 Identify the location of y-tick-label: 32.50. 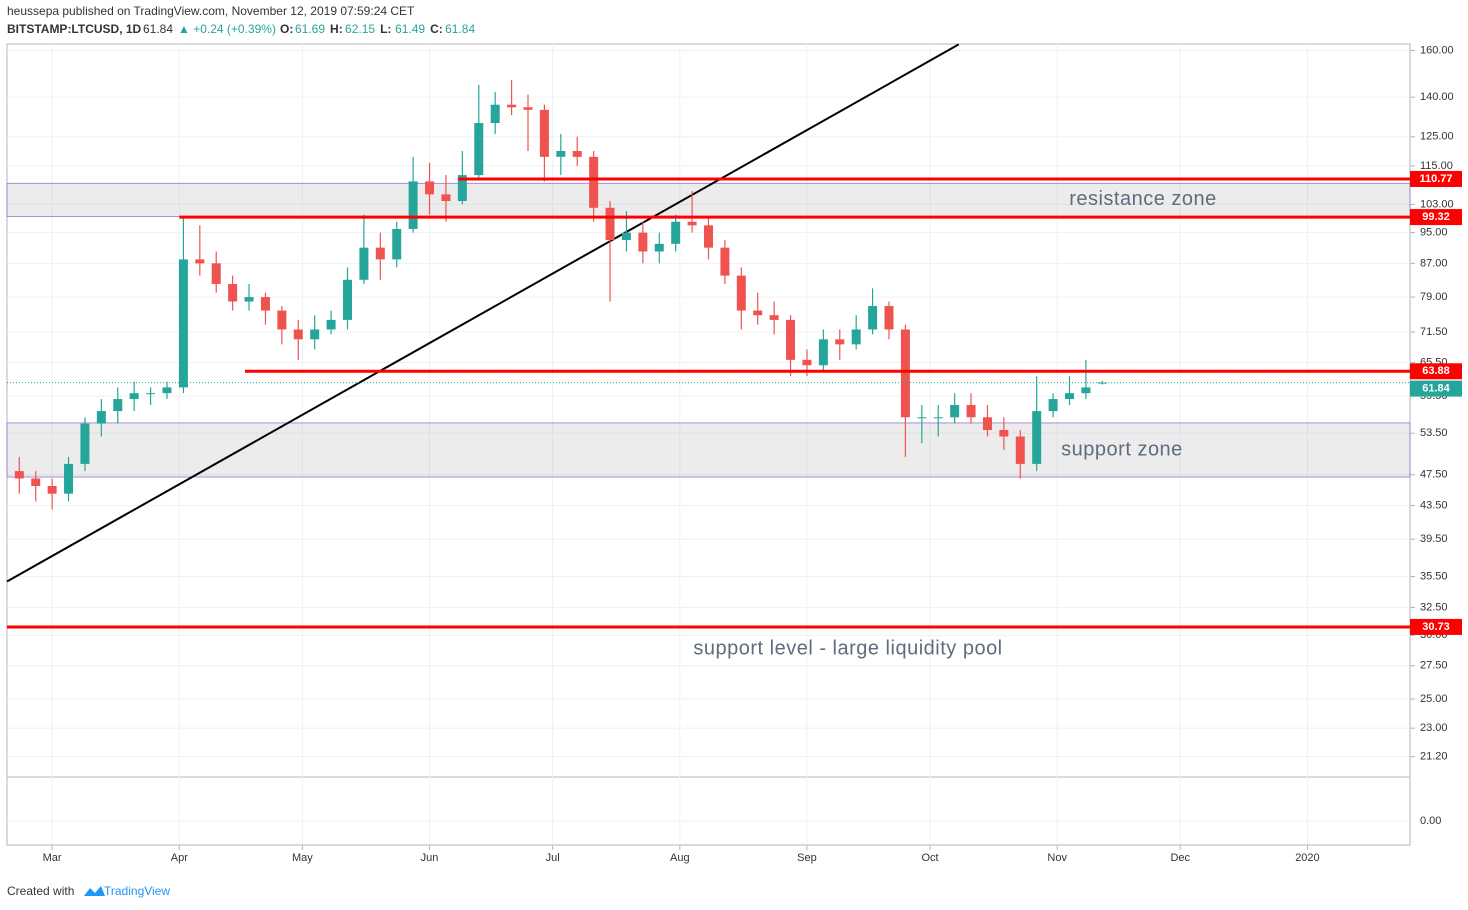
(1434, 607).